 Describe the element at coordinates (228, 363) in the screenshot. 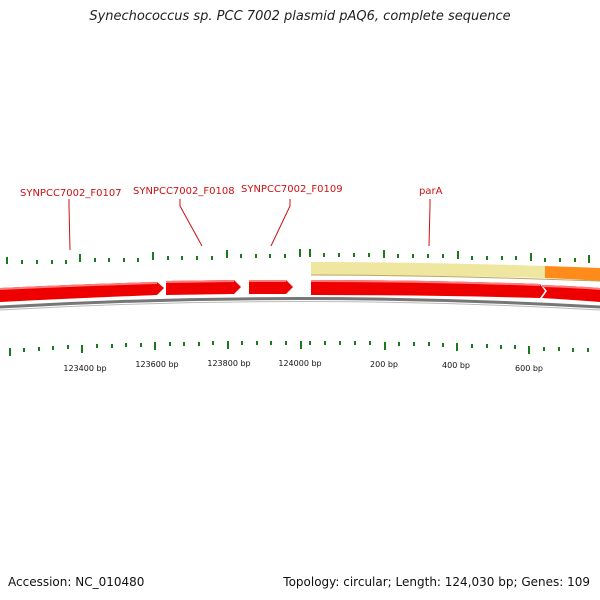

I see `bp-label-123800: 123800 bp` at that location.